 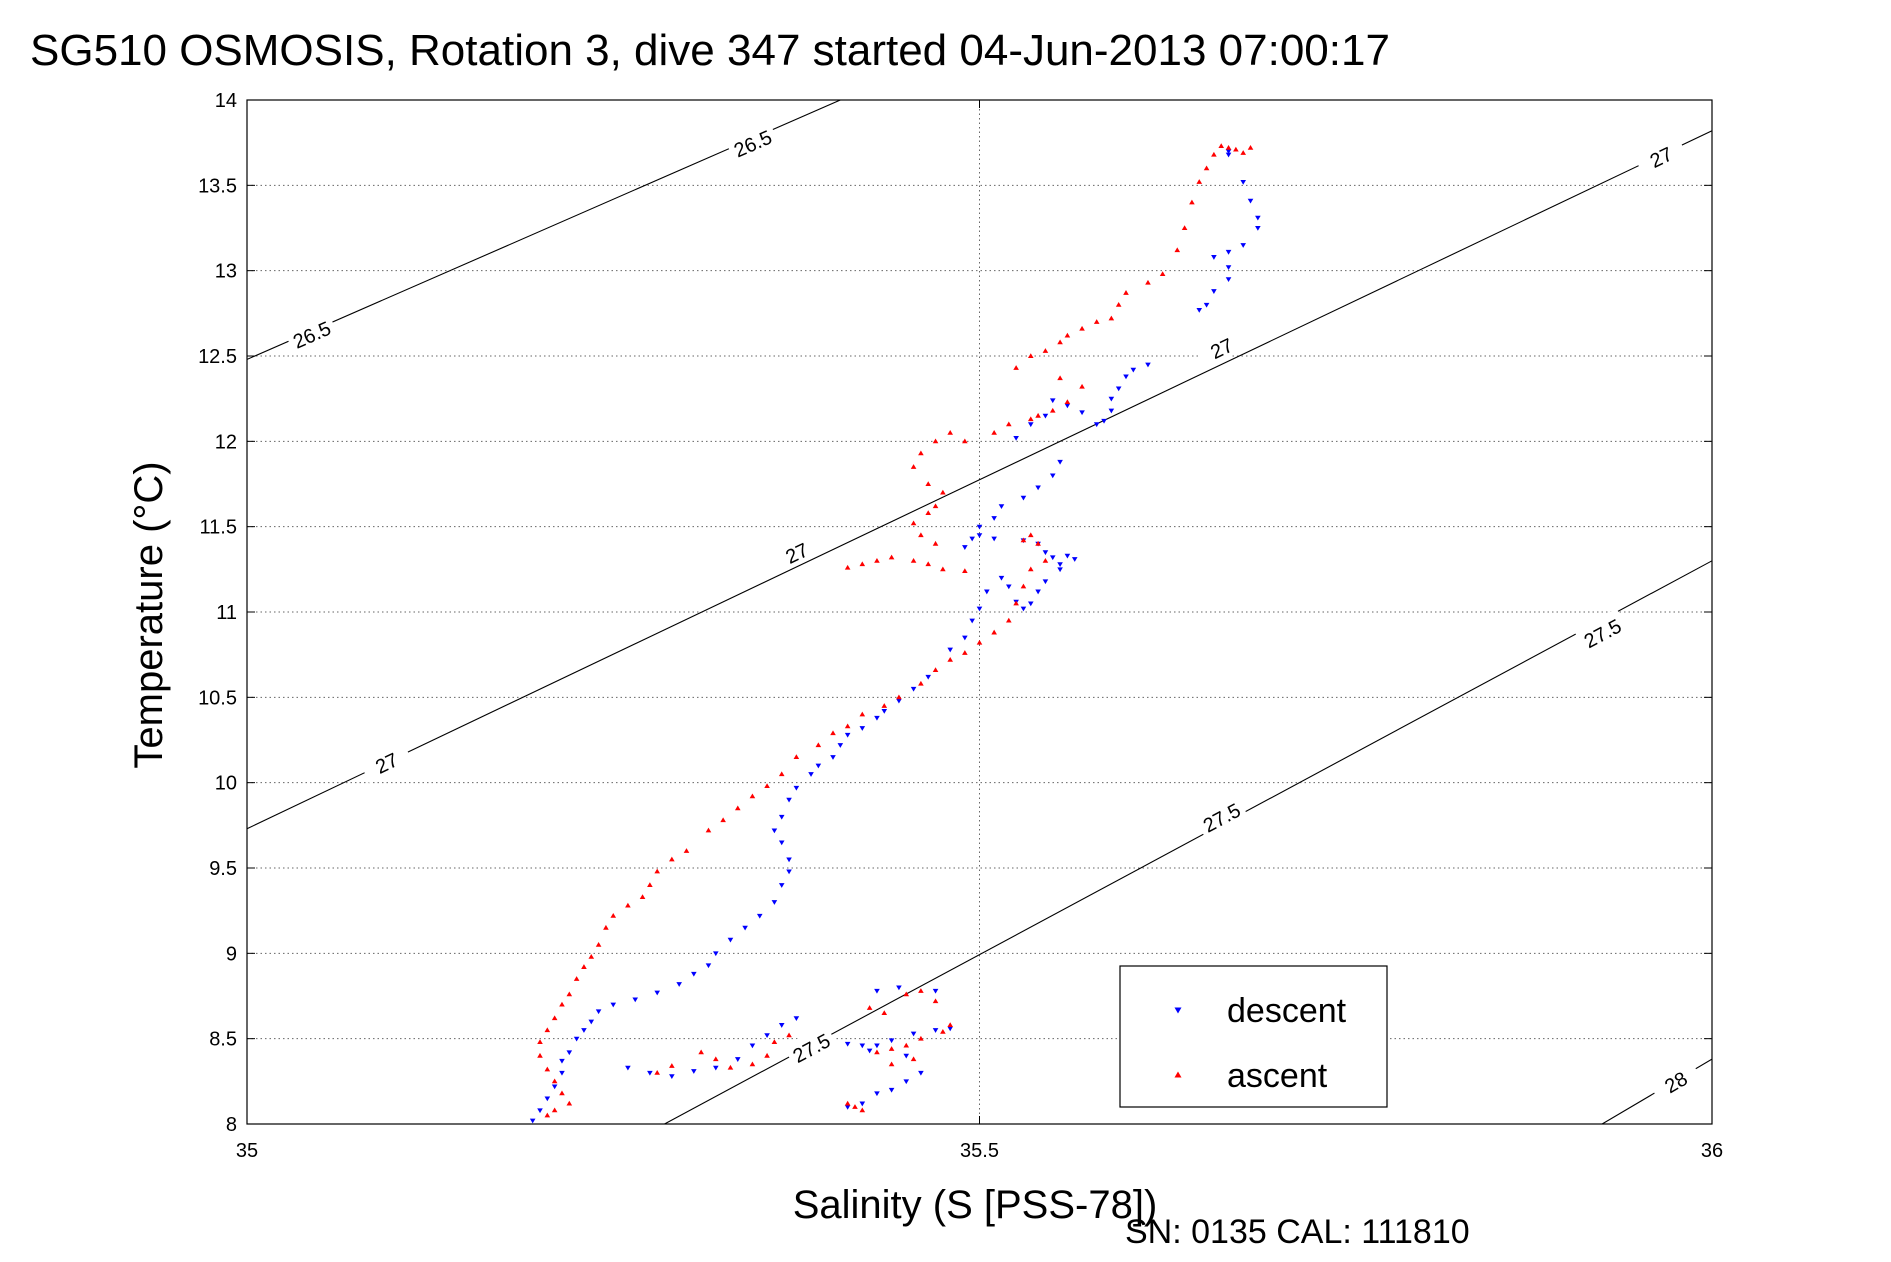 I want to click on y-tick-label: 9.5, so click(x=223, y=869).